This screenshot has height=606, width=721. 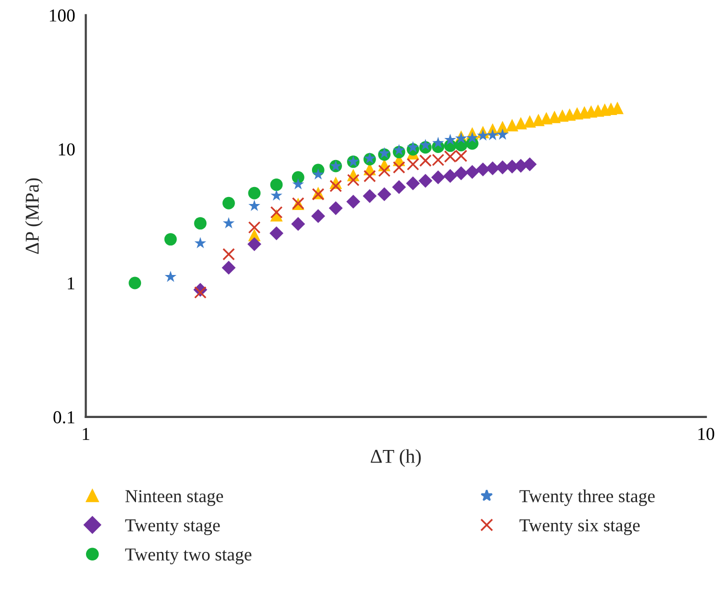 What do you see at coordinates (174, 498) in the screenshot?
I see `legend-label: Ninteen stage` at bounding box center [174, 498].